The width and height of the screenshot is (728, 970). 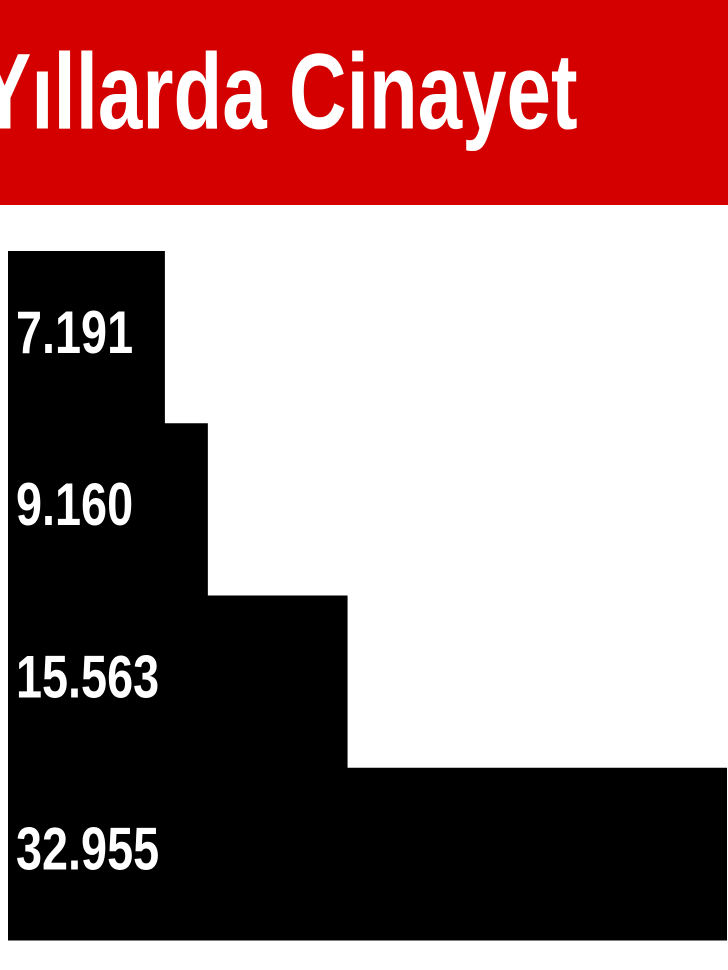 I want to click on value-label: 7.191, so click(x=74, y=332).